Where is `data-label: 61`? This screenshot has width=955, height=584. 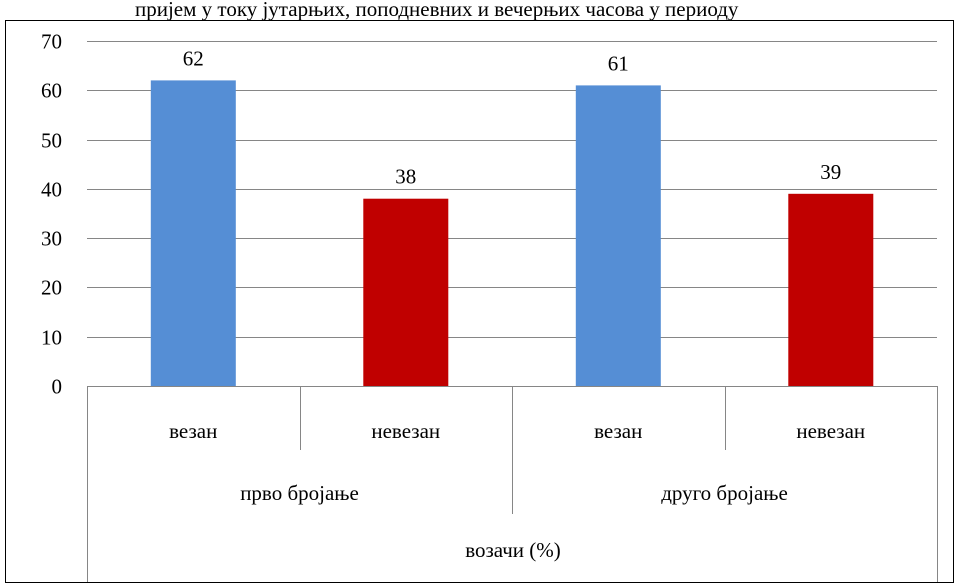
data-label: 61 is located at coordinates (618, 63).